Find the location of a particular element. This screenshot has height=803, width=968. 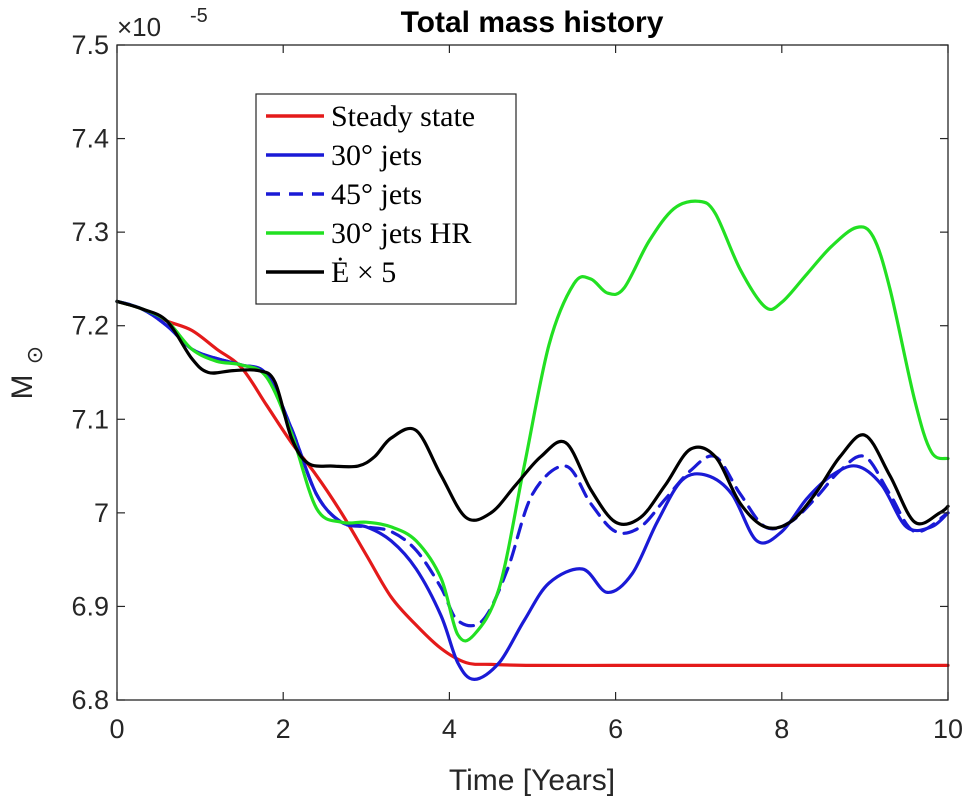

legend-label-30-jets: 30° jets is located at coordinates (376, 155).